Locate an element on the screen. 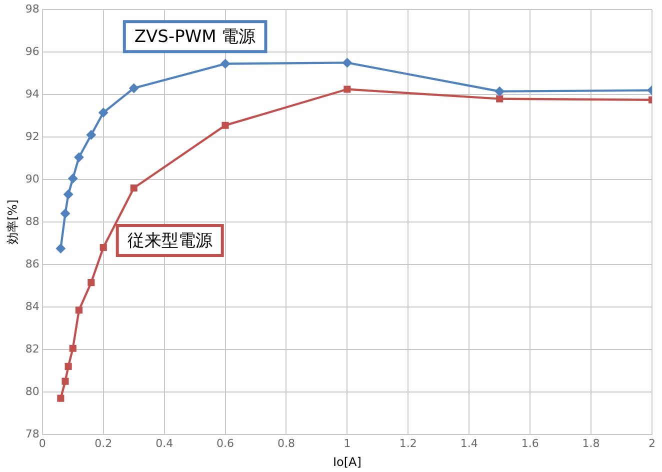 Image resolution: width=662 pixels, height=472 pixels. x-tick-label: 1.6 is located at coordinates (530, 443).